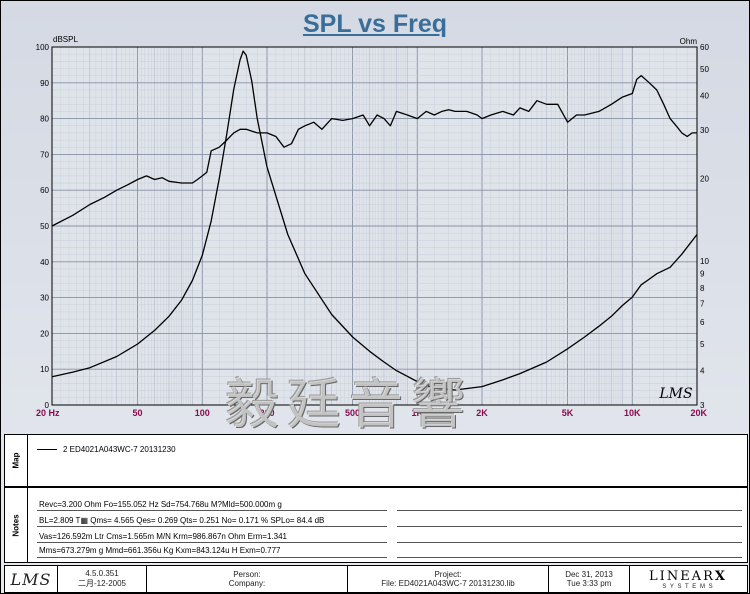 The image size is (750, 594). What do you see at coordinates (702, 371) in the screenshot?
I see `y-right-tick-label: 4` at bounding box center [702, 371].